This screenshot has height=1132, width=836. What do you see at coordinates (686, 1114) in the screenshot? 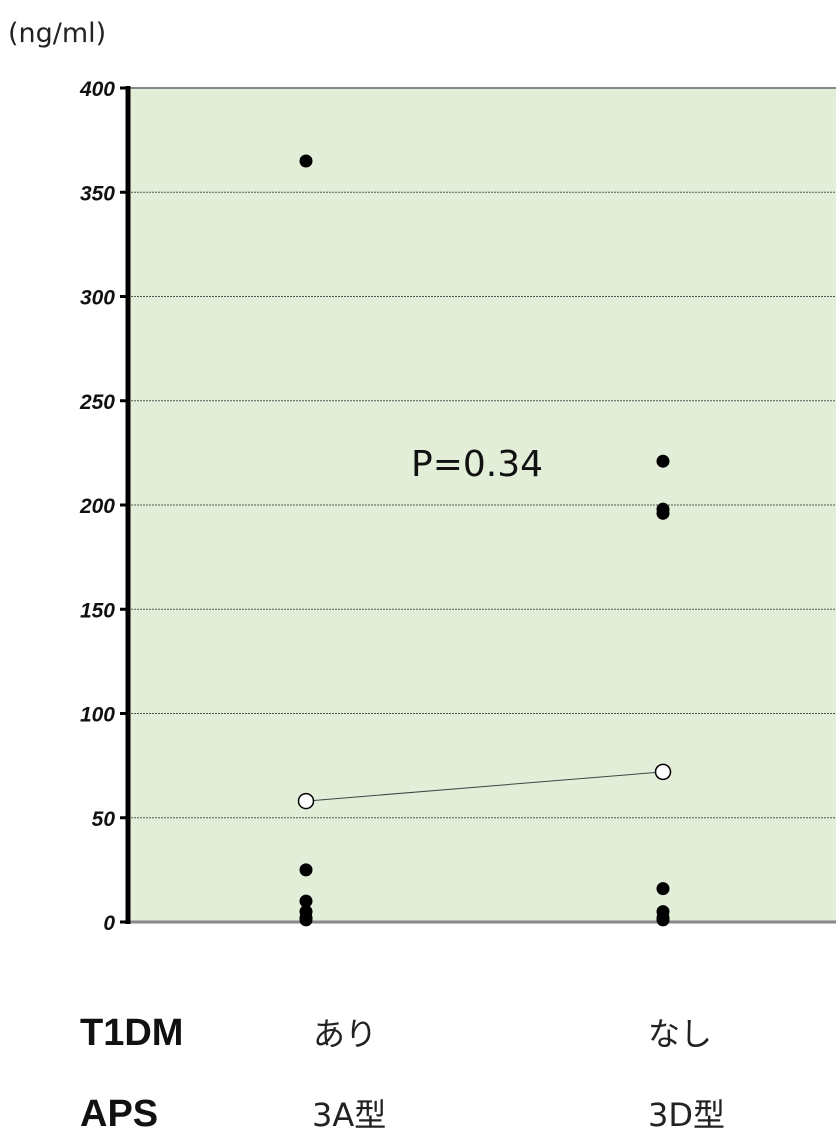
I see `aps-value-group2: 3D型` at bounding box center [686, 1114].